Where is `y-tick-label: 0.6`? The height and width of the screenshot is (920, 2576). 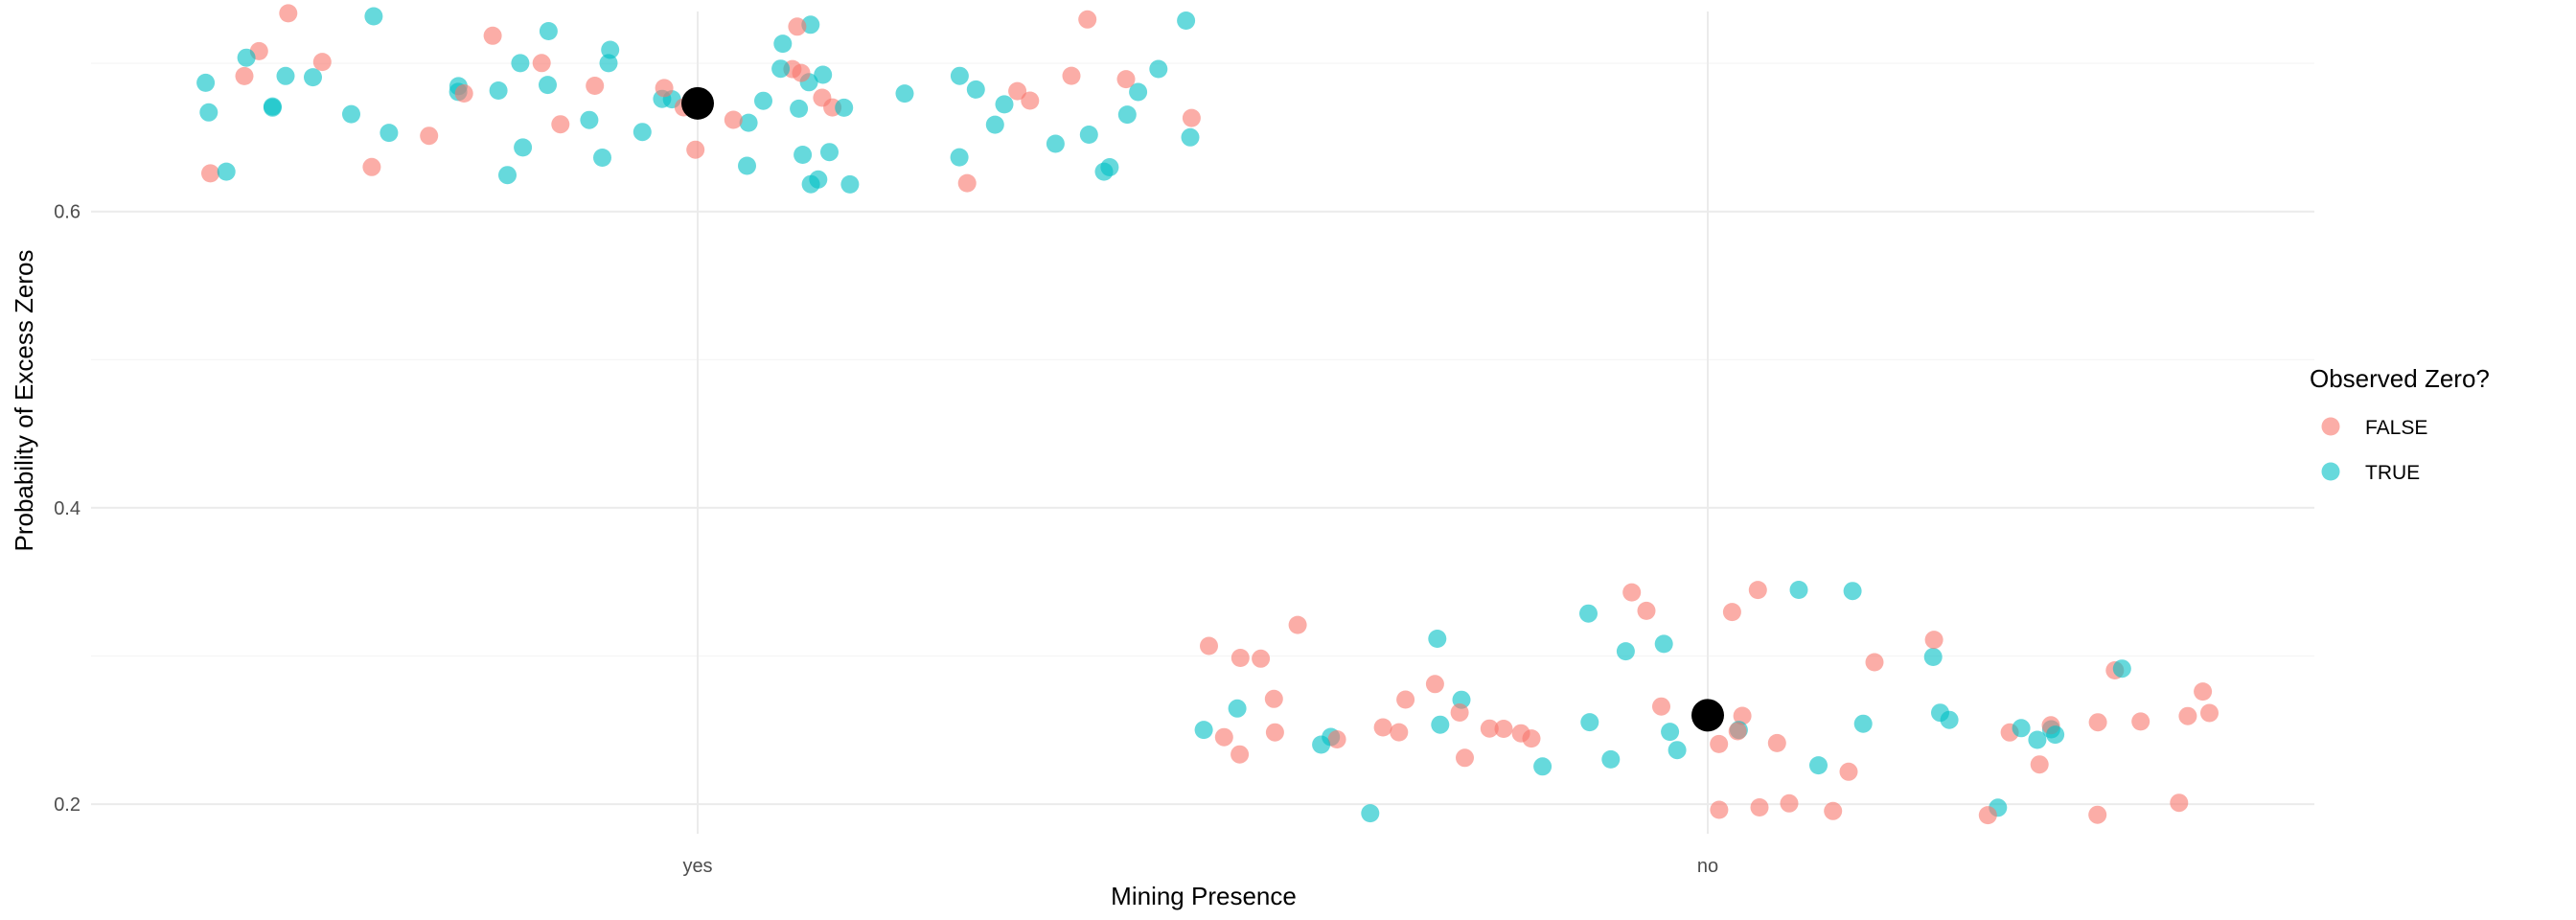 y-tick-label: 0.6 is located at coordinates (67, 212).